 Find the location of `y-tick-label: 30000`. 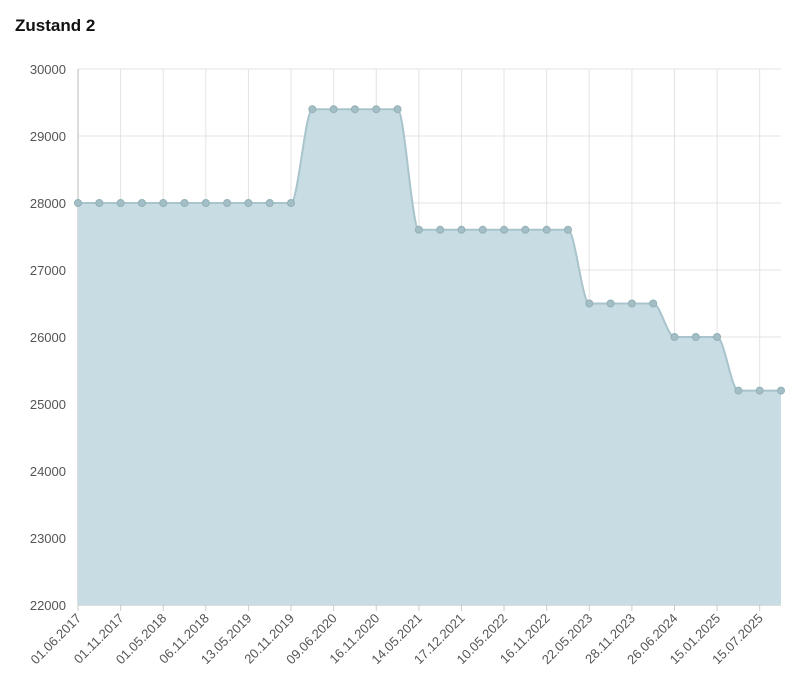

y-tick-label: 30000 is located at coordinates (48, 69).